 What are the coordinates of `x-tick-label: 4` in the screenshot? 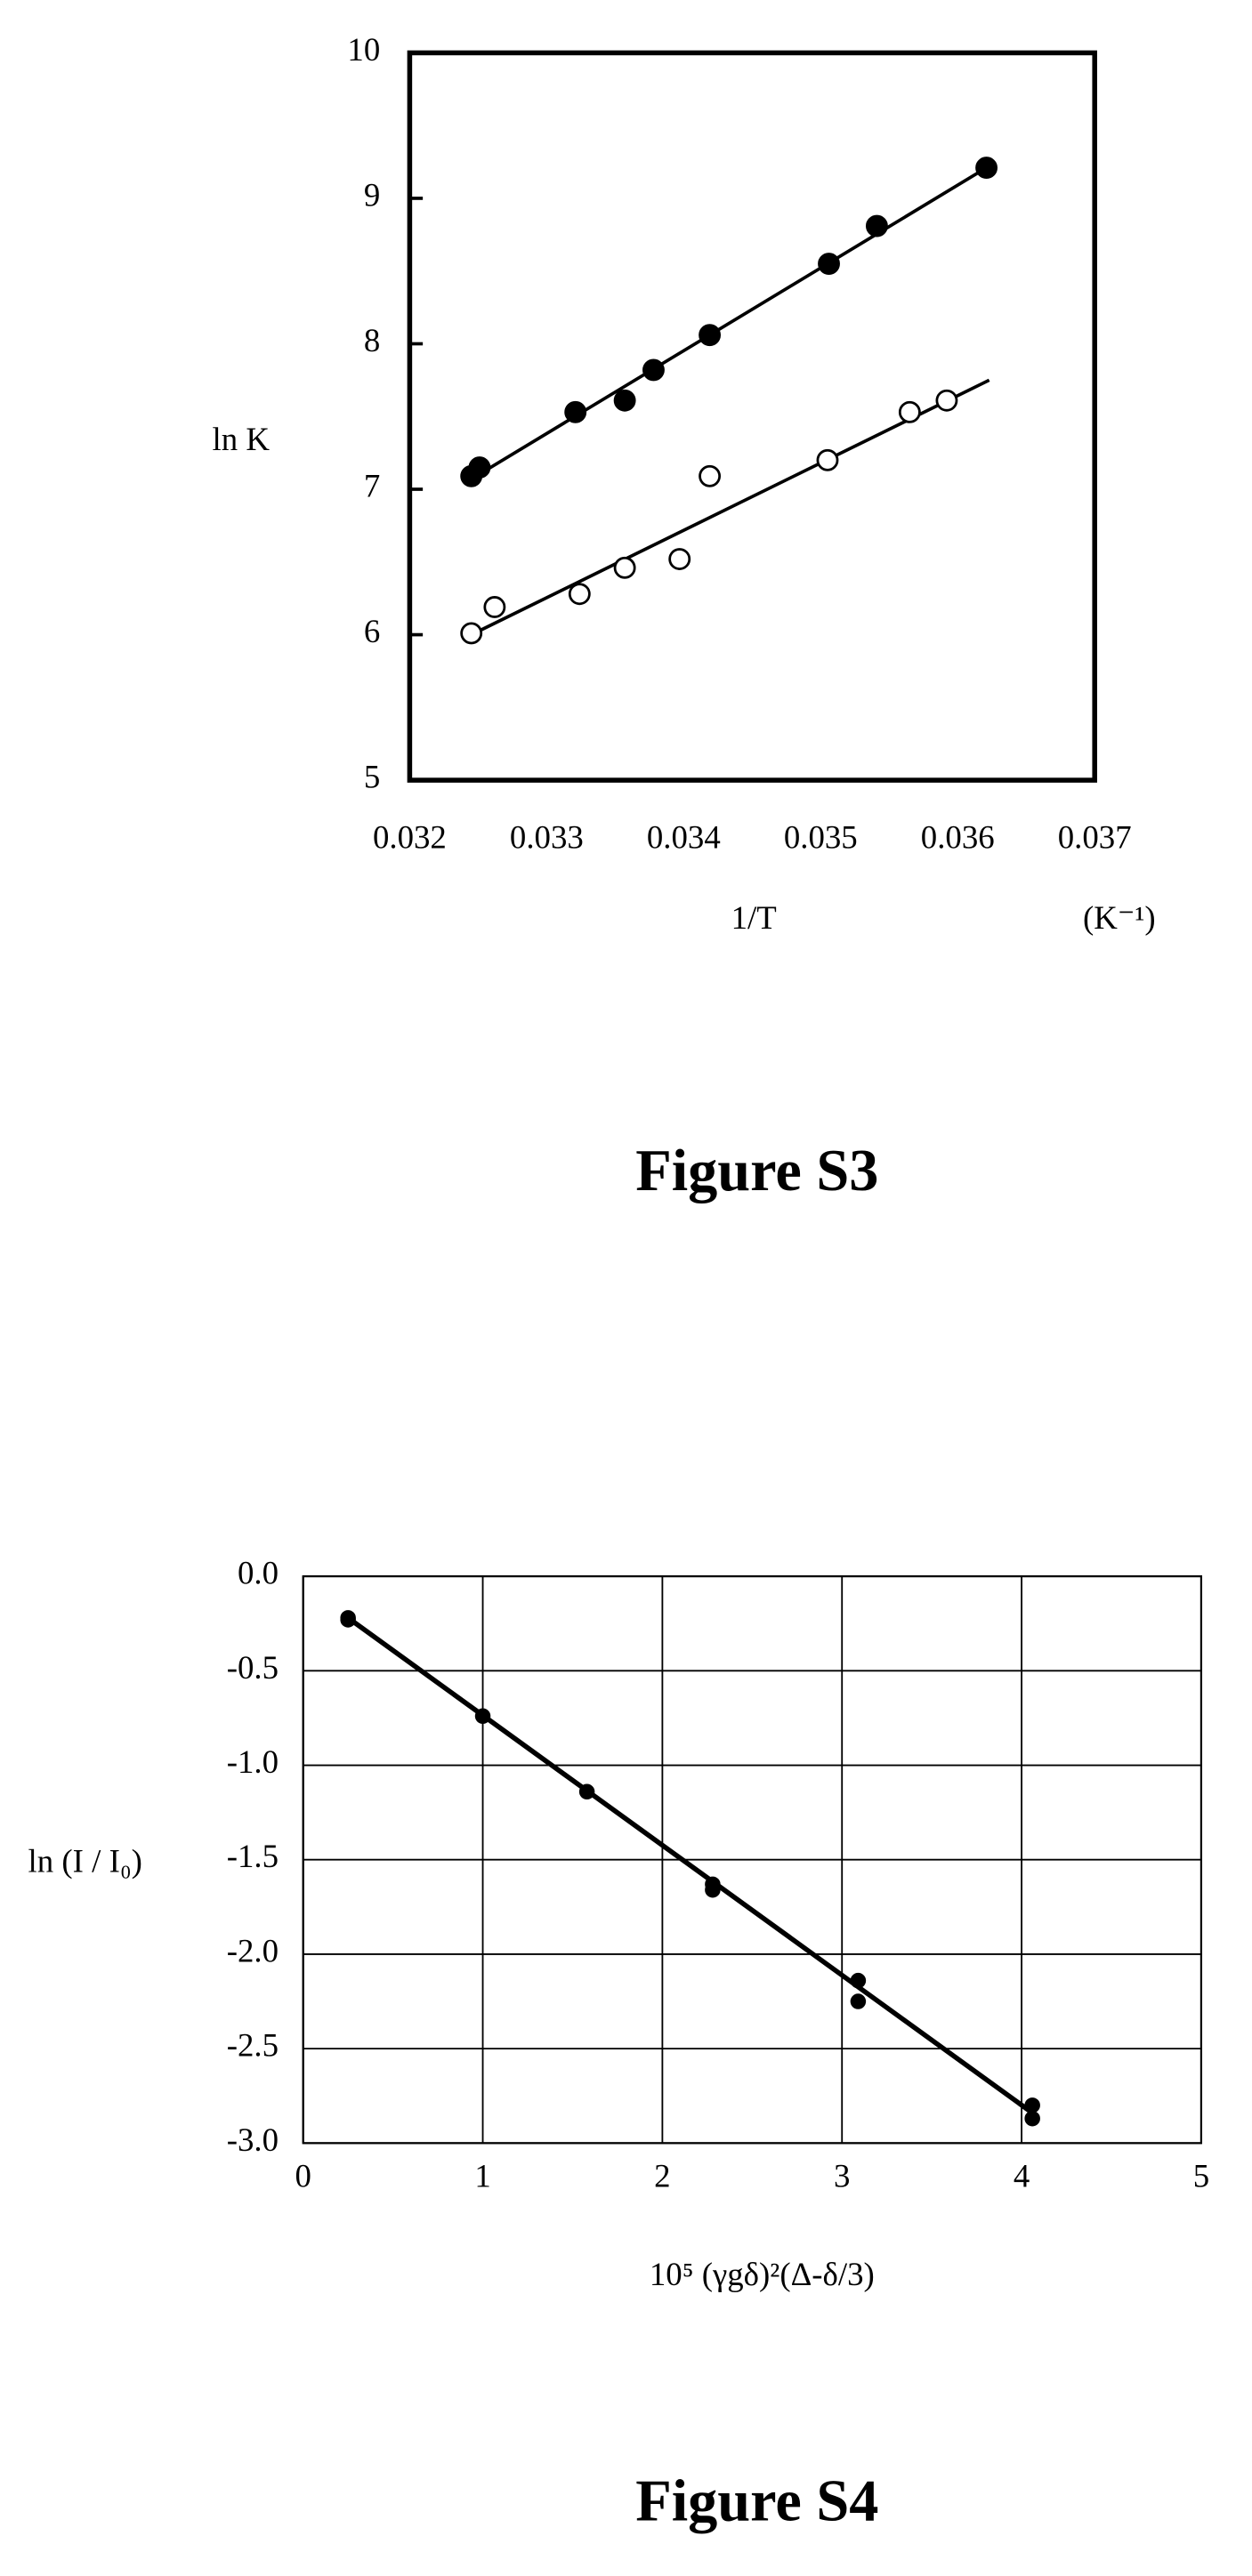 It's located at (1022, 2175).